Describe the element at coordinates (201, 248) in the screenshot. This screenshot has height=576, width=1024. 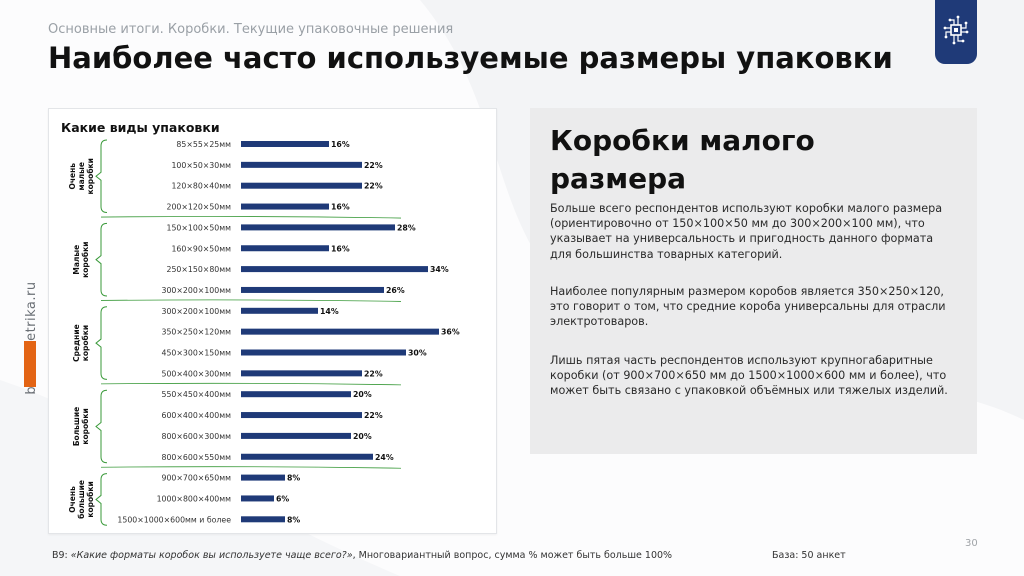
I see `category-label: 160×90×50мм` at that location.